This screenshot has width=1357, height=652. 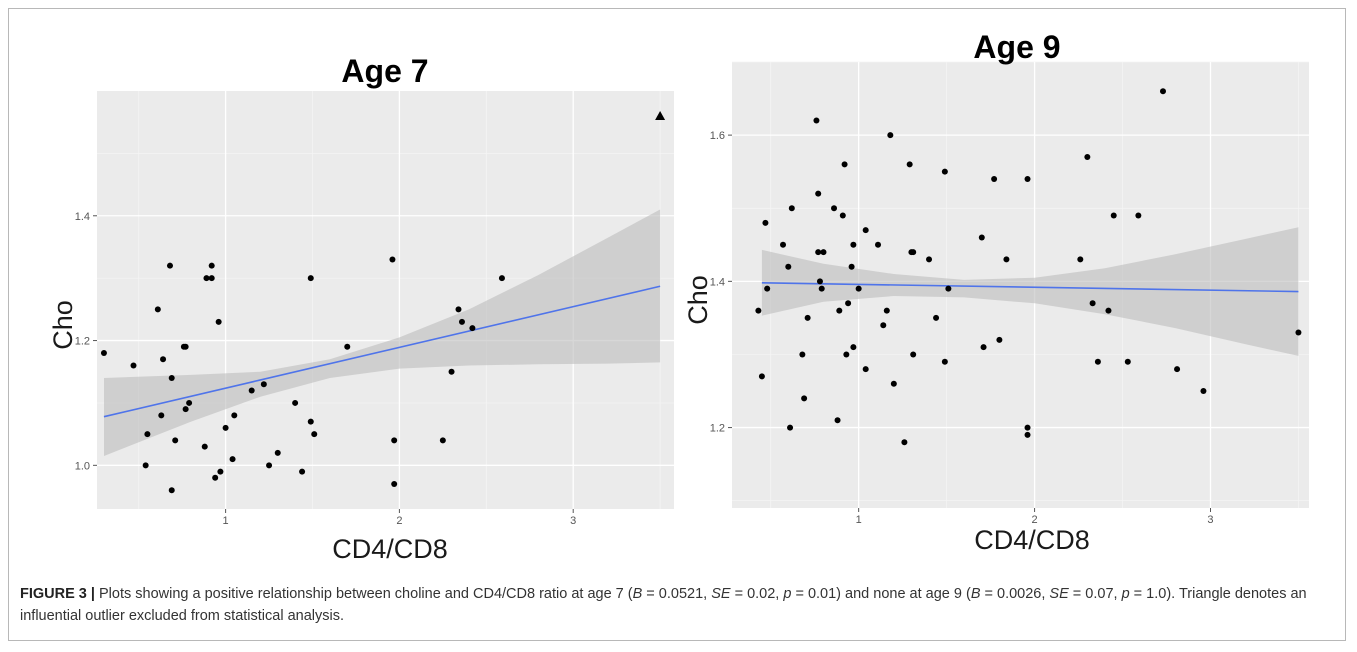 What do you see at coordinates (1125, 594) in the screenshot?
I see `caption-italic-symbol: p` at bounding box center [1125, 594].